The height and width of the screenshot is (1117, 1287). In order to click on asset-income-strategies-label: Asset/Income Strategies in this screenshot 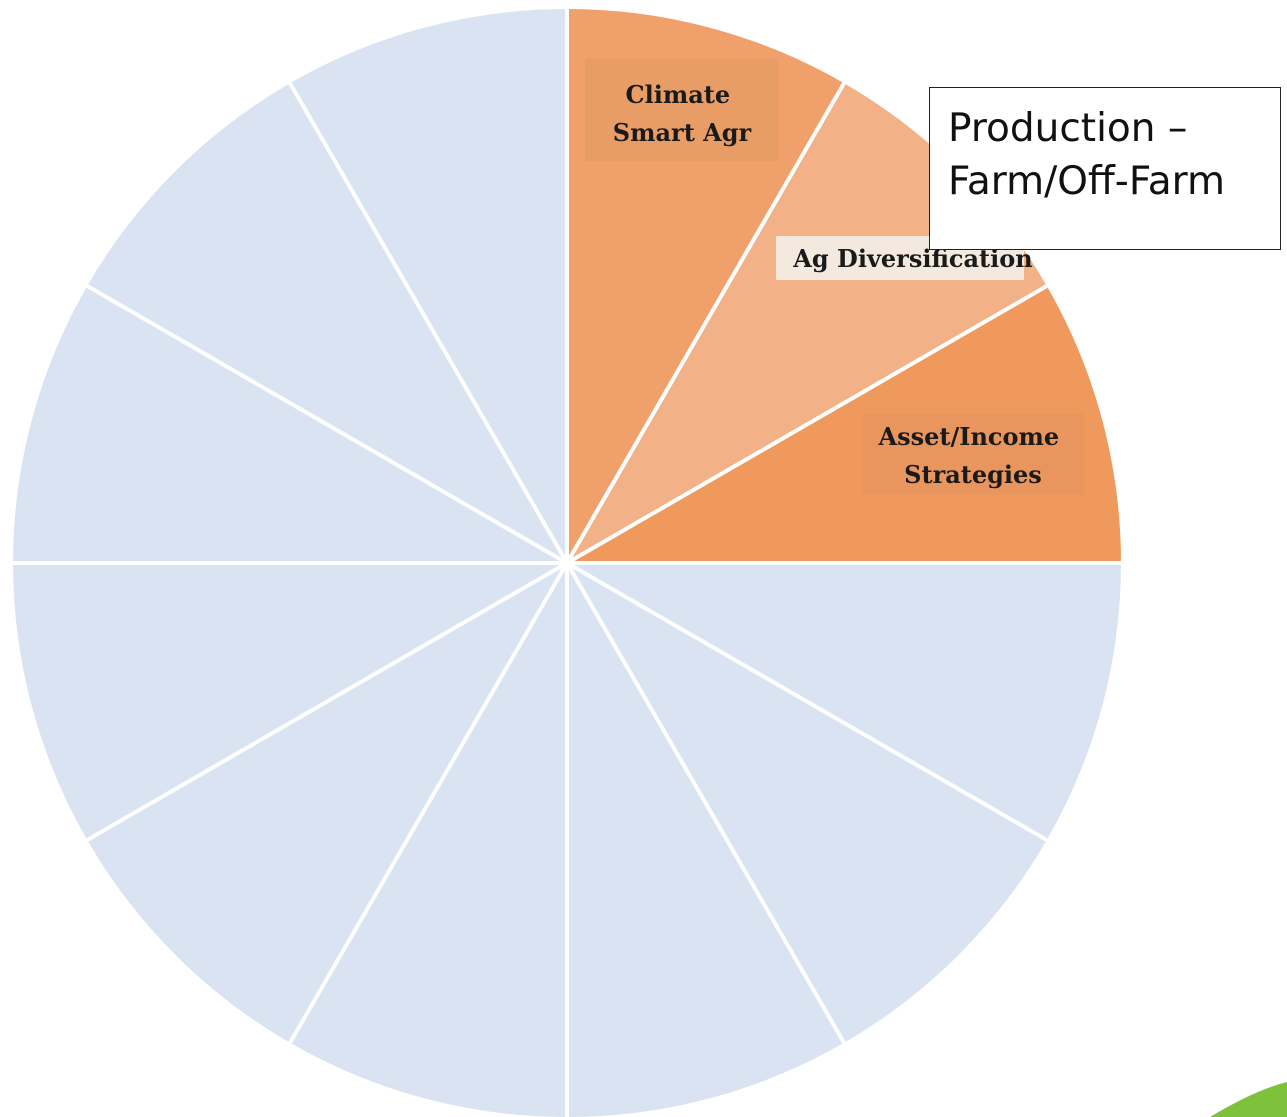, I will do `click(972, 455)`.